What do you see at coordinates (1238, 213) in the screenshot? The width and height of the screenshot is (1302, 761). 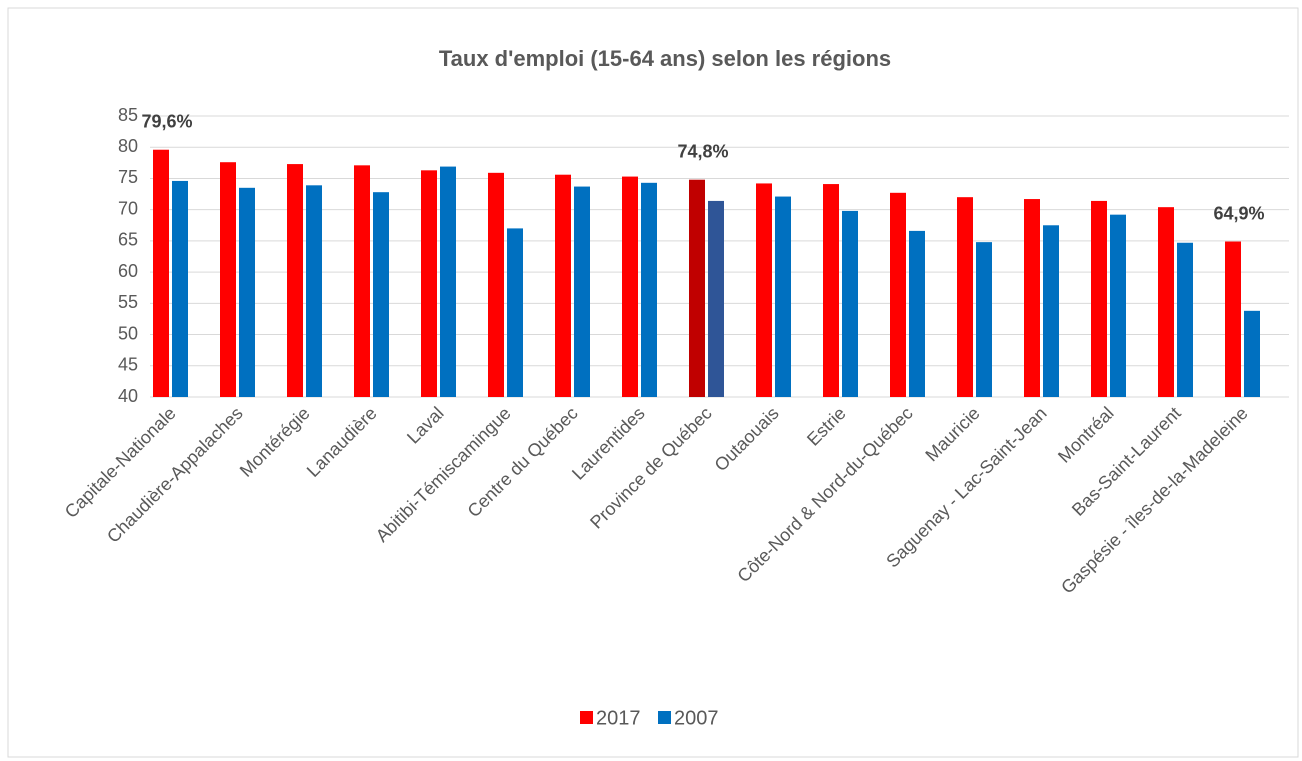 I see `data-label: 64,9%` at bounding box center [1238, 213].